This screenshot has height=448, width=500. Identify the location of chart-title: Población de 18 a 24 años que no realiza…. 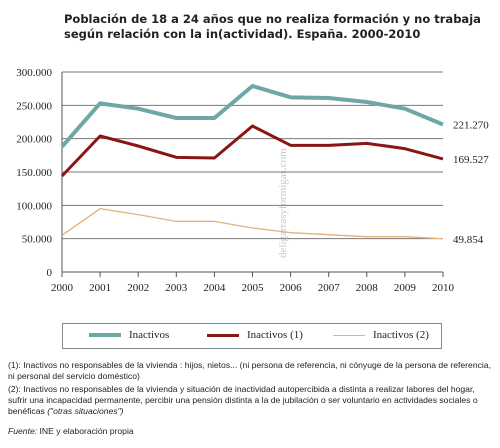
(272, 26).